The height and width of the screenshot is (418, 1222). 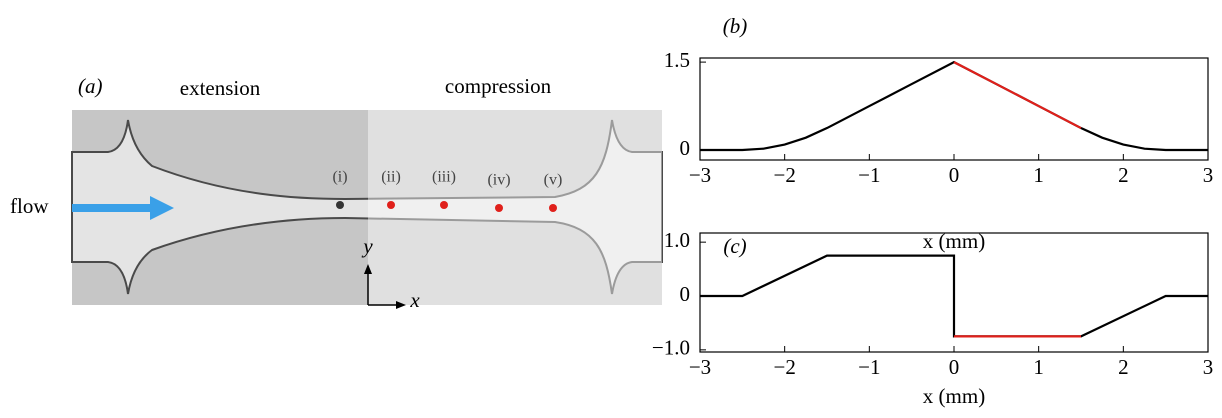 I want to click on axis-label: y, so click(x=367, y=246).